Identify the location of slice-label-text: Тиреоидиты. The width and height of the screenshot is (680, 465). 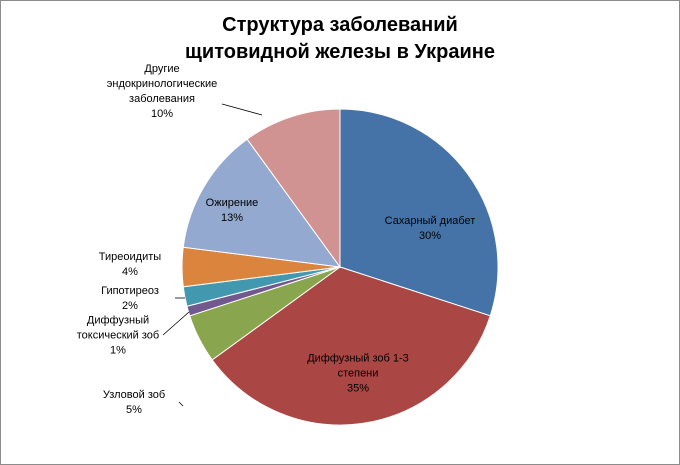
(130, 257).